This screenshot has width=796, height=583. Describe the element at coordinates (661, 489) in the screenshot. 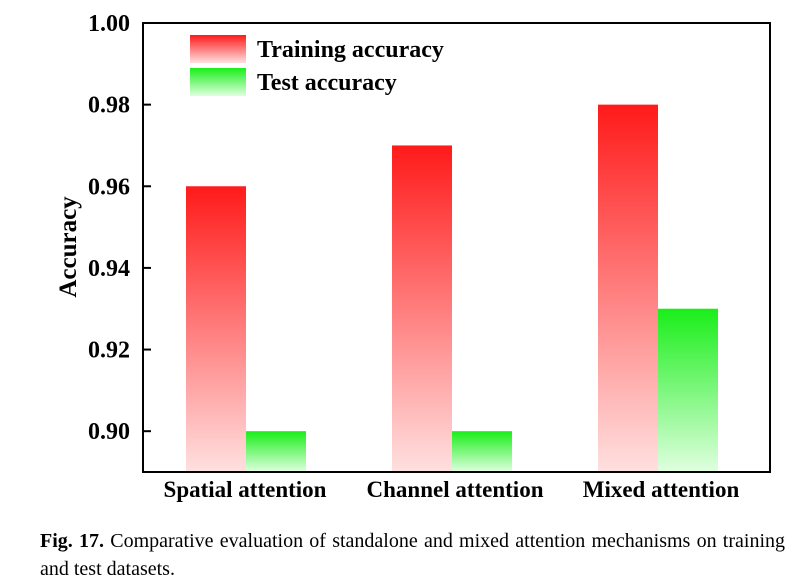

I see `x-category-label: Mixed attention` at that location.